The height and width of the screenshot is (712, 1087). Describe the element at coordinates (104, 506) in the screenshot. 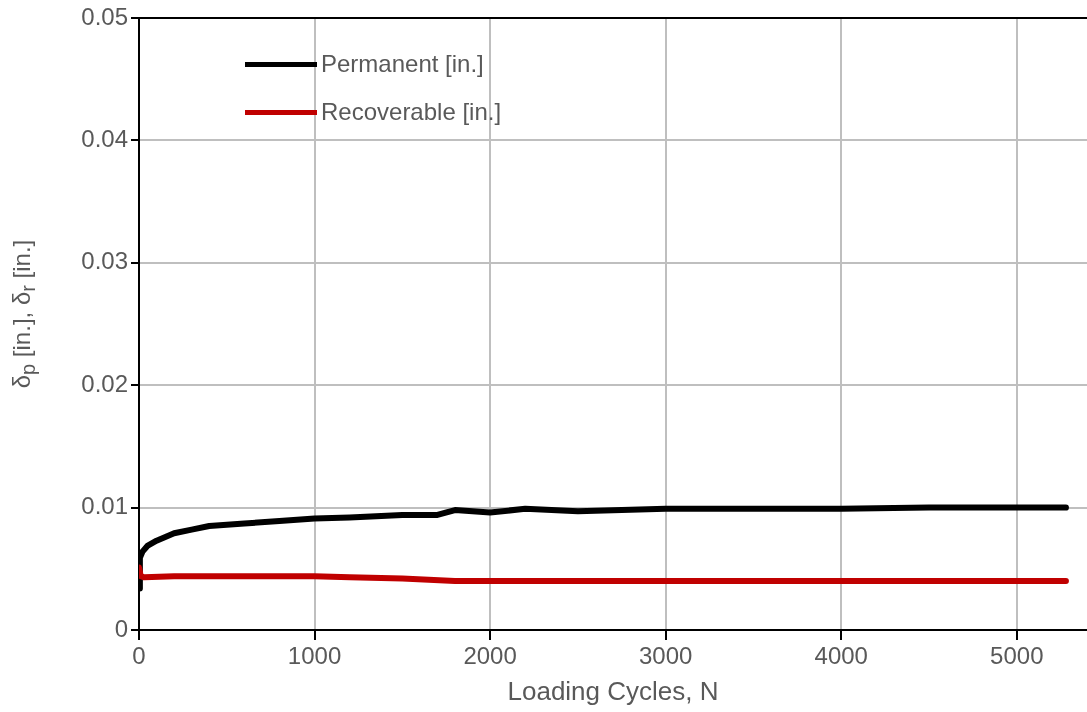

I see `y-tick-label: 0.01` at that location.